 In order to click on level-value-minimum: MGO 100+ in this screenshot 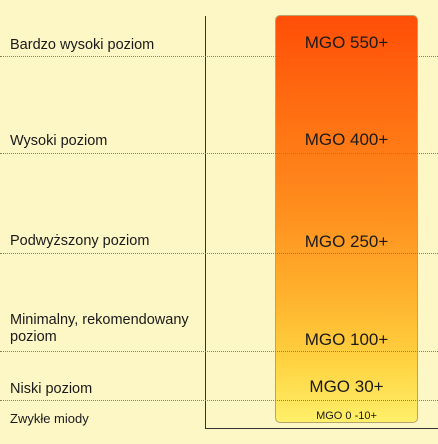, I will do `click(346, 339)`.